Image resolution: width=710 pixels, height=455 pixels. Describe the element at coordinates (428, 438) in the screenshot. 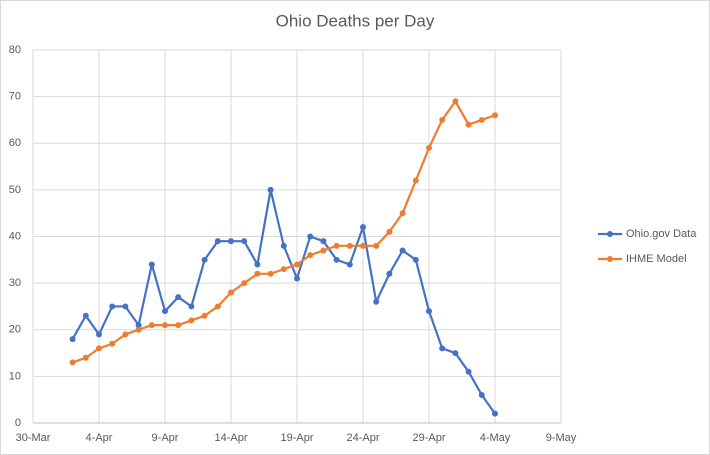

I see `x-tick-label: 29-Apr` at that location.